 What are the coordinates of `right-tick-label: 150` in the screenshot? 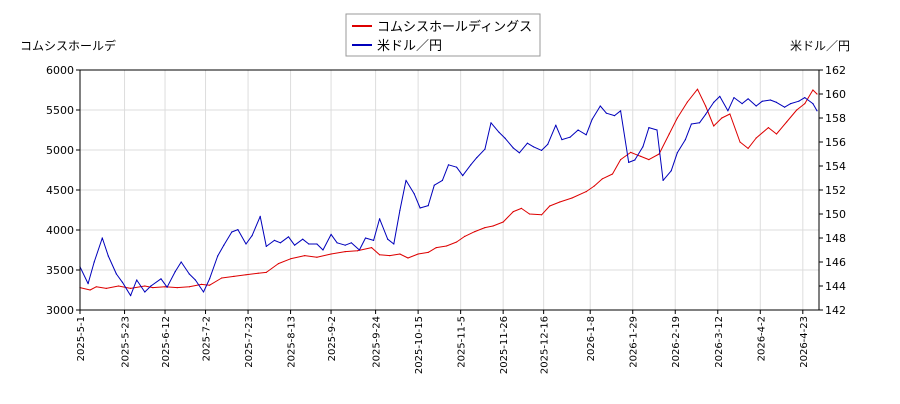 It's located at (835, 214).